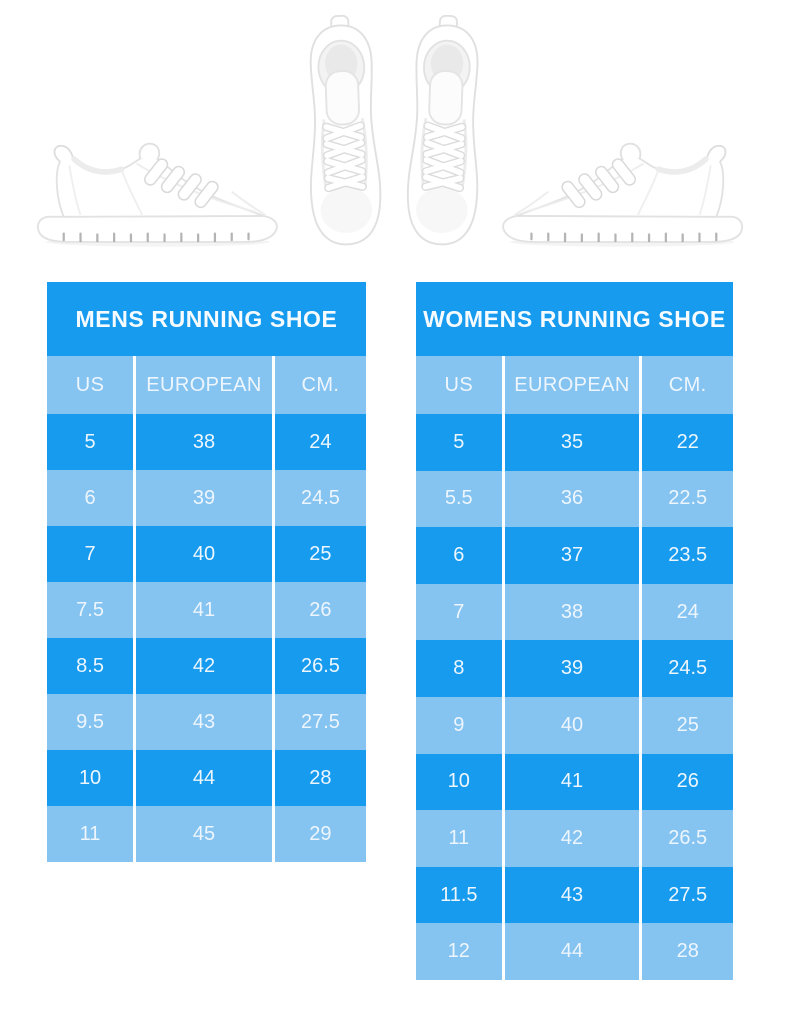 This screenshot has height=1024, width=795. Describe the element at coordinates (570, 499) in the screenshot. I see `cell-european: 36` at that location.